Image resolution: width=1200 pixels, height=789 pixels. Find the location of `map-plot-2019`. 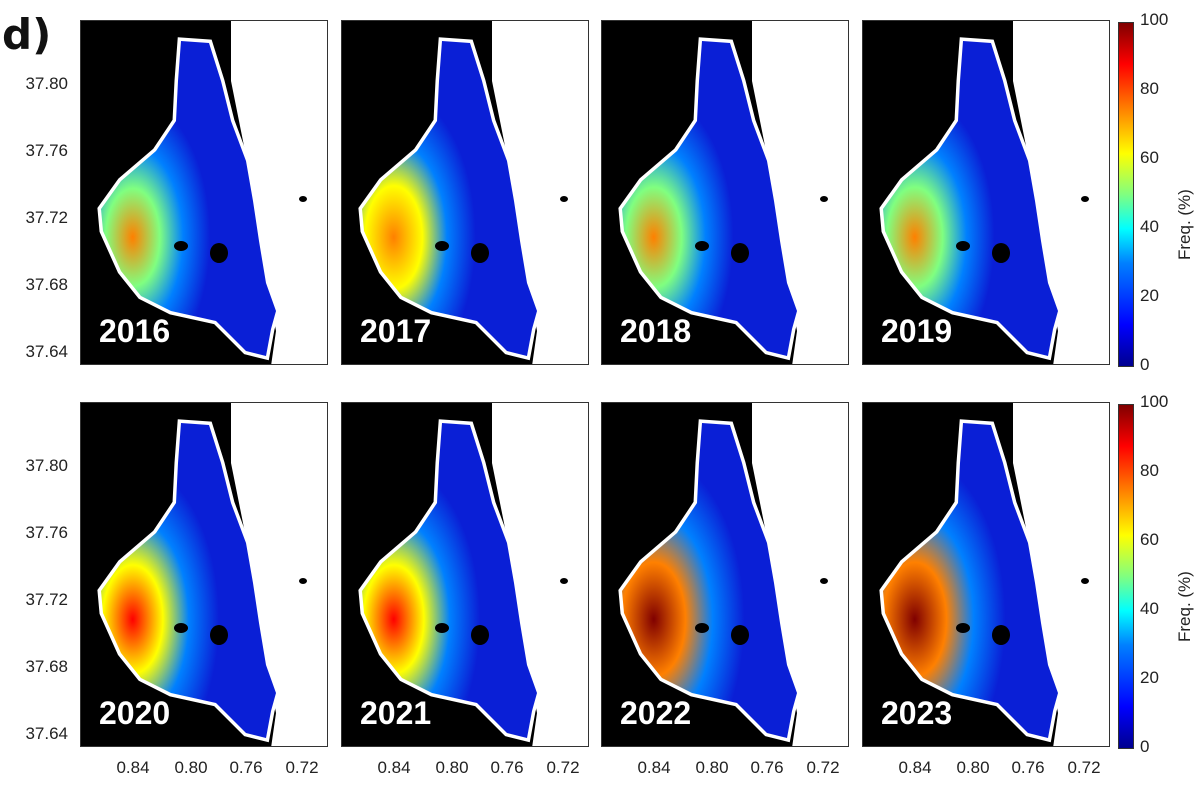

map-plot-2019 is located at coordinates (994, 192).